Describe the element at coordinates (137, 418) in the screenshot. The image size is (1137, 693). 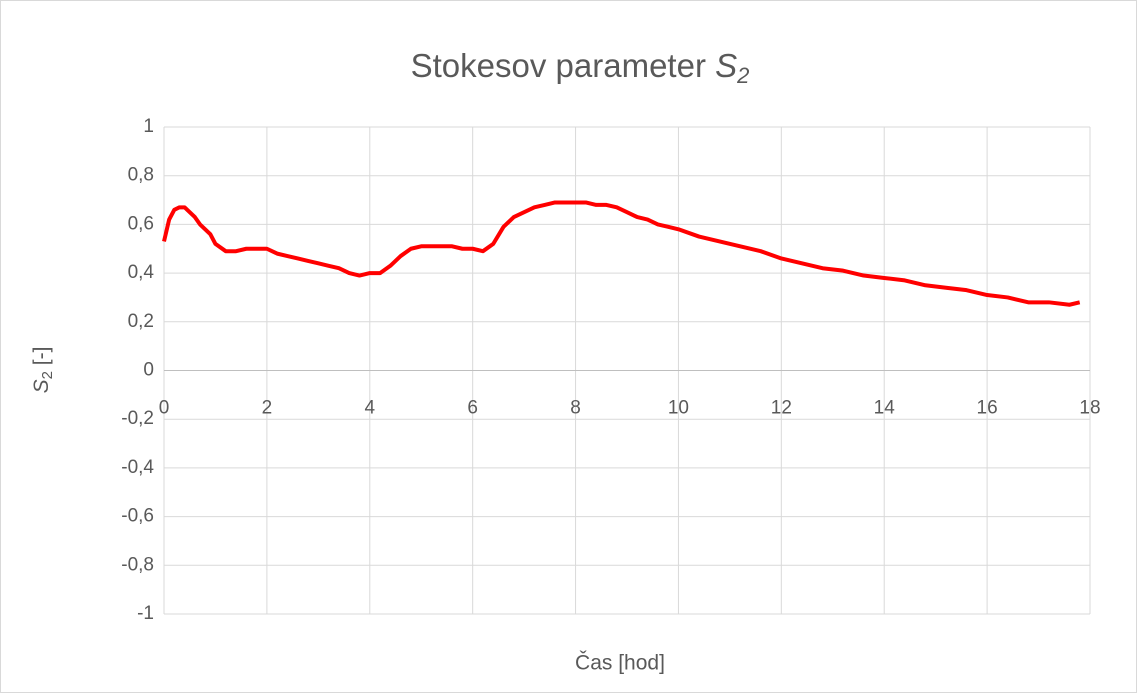
I see `y-tick-label: -0,2` at that location.